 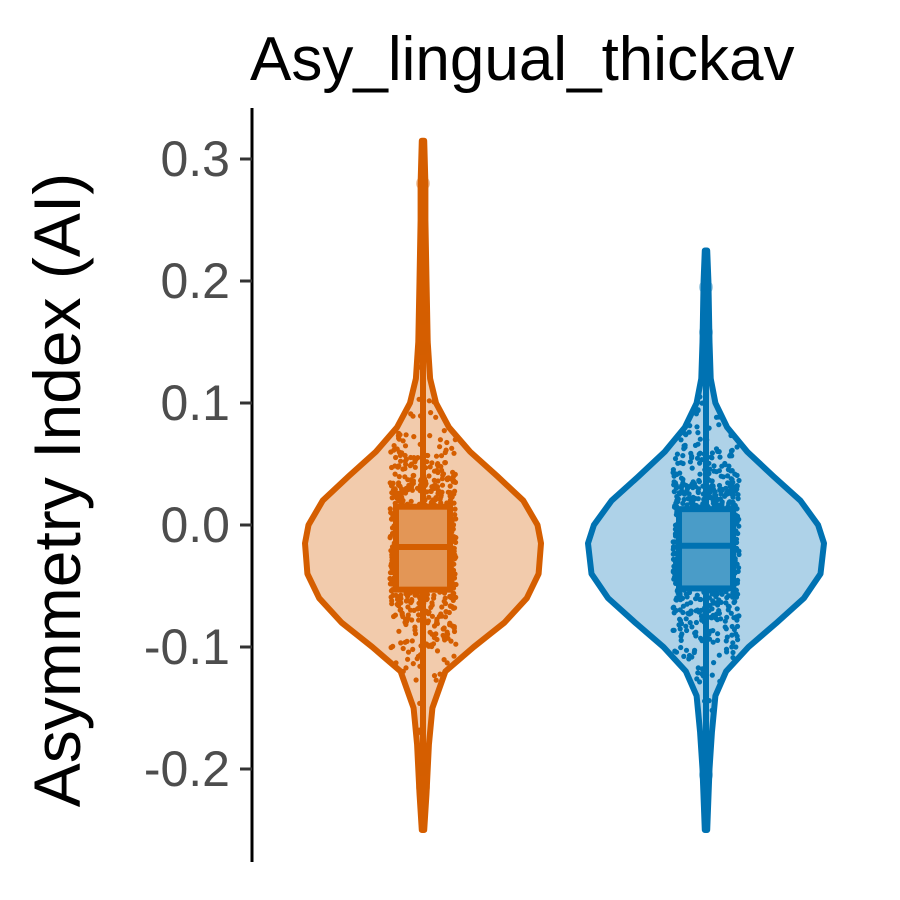 What do you see at coordinates (187, 769) in the screenshot?
I see `y-tick-label: -0.2` at bounding box center [187, 769].